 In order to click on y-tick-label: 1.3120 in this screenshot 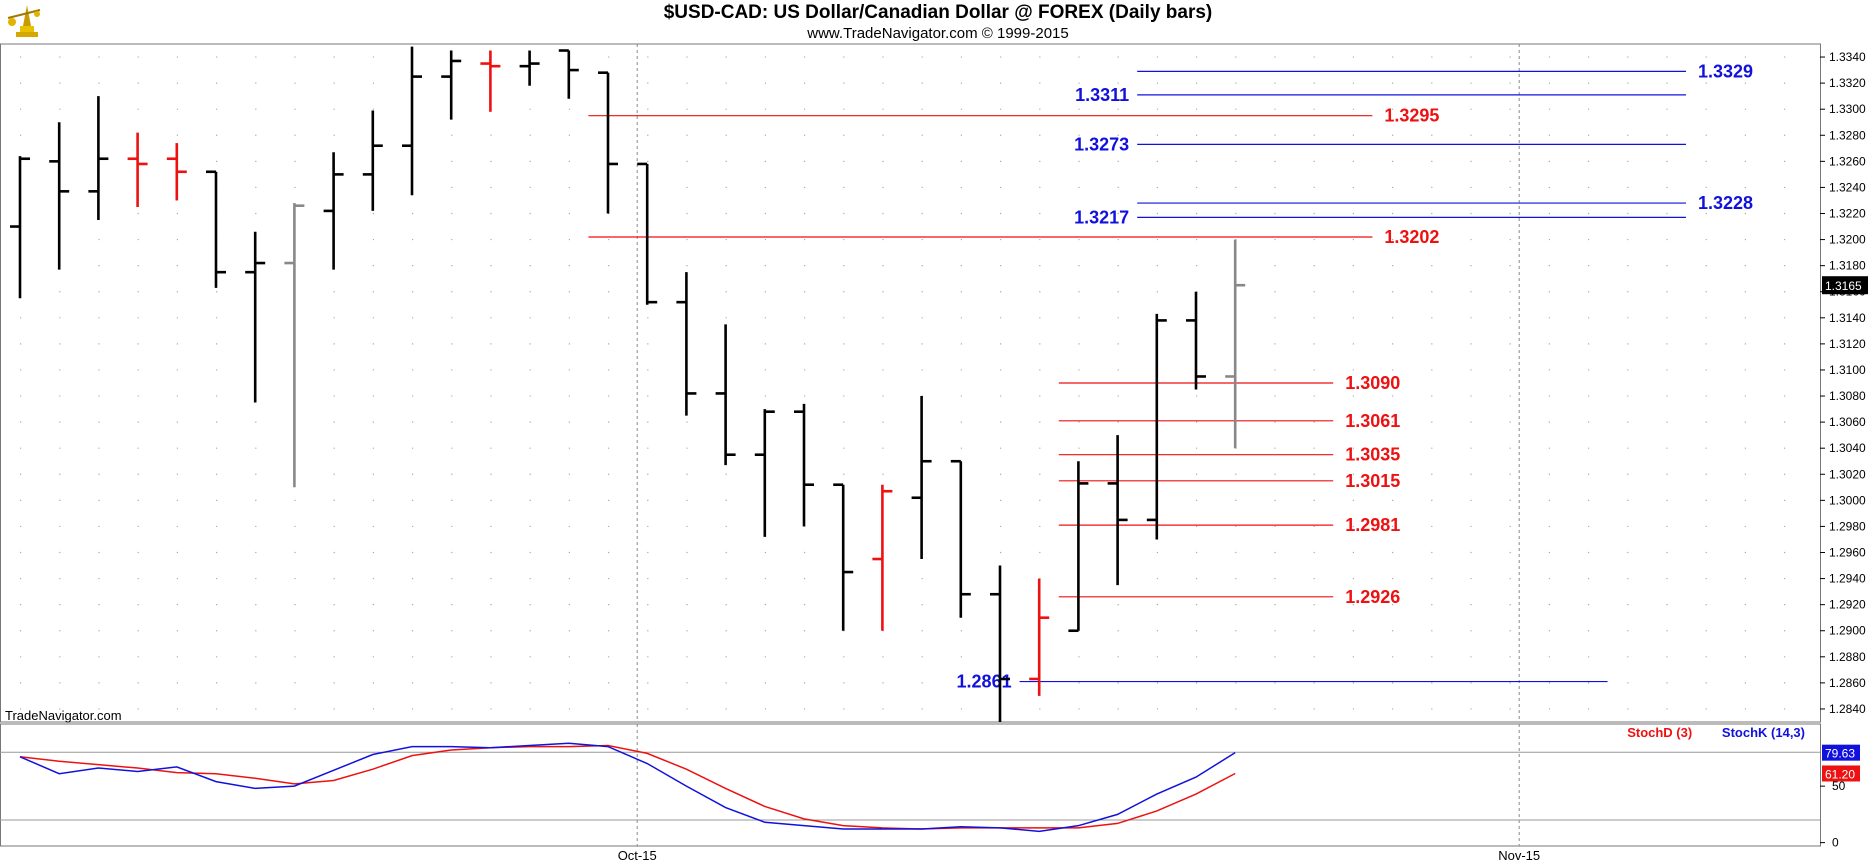, I will do `click(1847, 344)`.